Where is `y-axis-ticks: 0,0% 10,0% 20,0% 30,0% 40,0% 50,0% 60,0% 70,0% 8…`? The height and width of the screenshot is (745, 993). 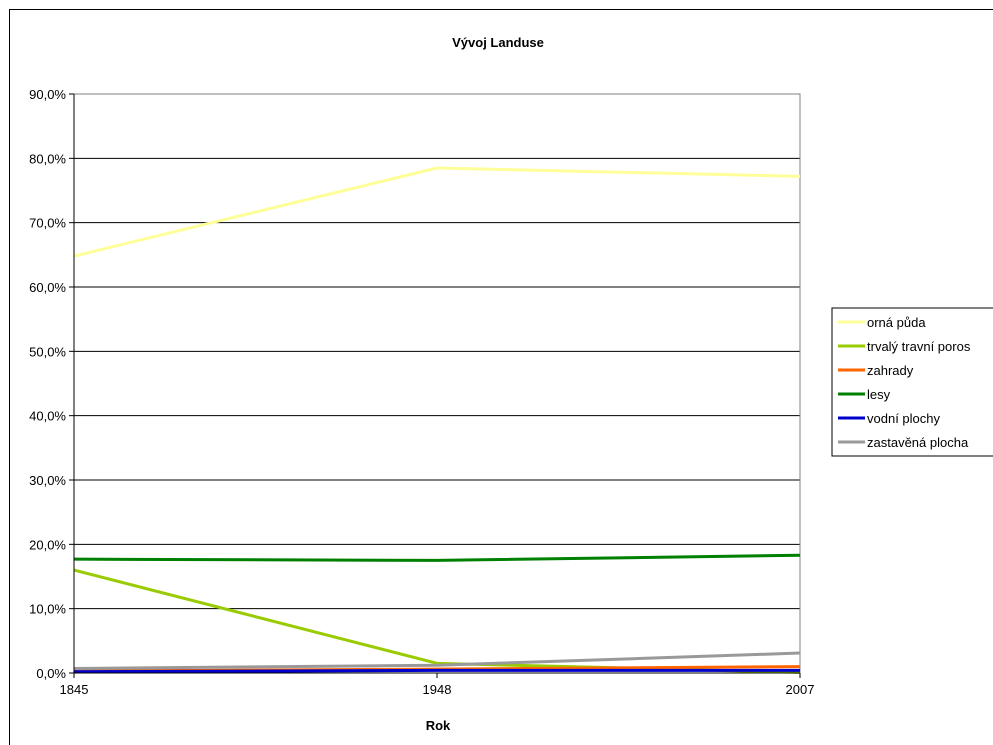 y-axis-ticks: 0,0% 10,0% 20,0% 30,0% 40,0% 50,0% 60,0% 70,0% 8… is located at coordinates (52, 384).